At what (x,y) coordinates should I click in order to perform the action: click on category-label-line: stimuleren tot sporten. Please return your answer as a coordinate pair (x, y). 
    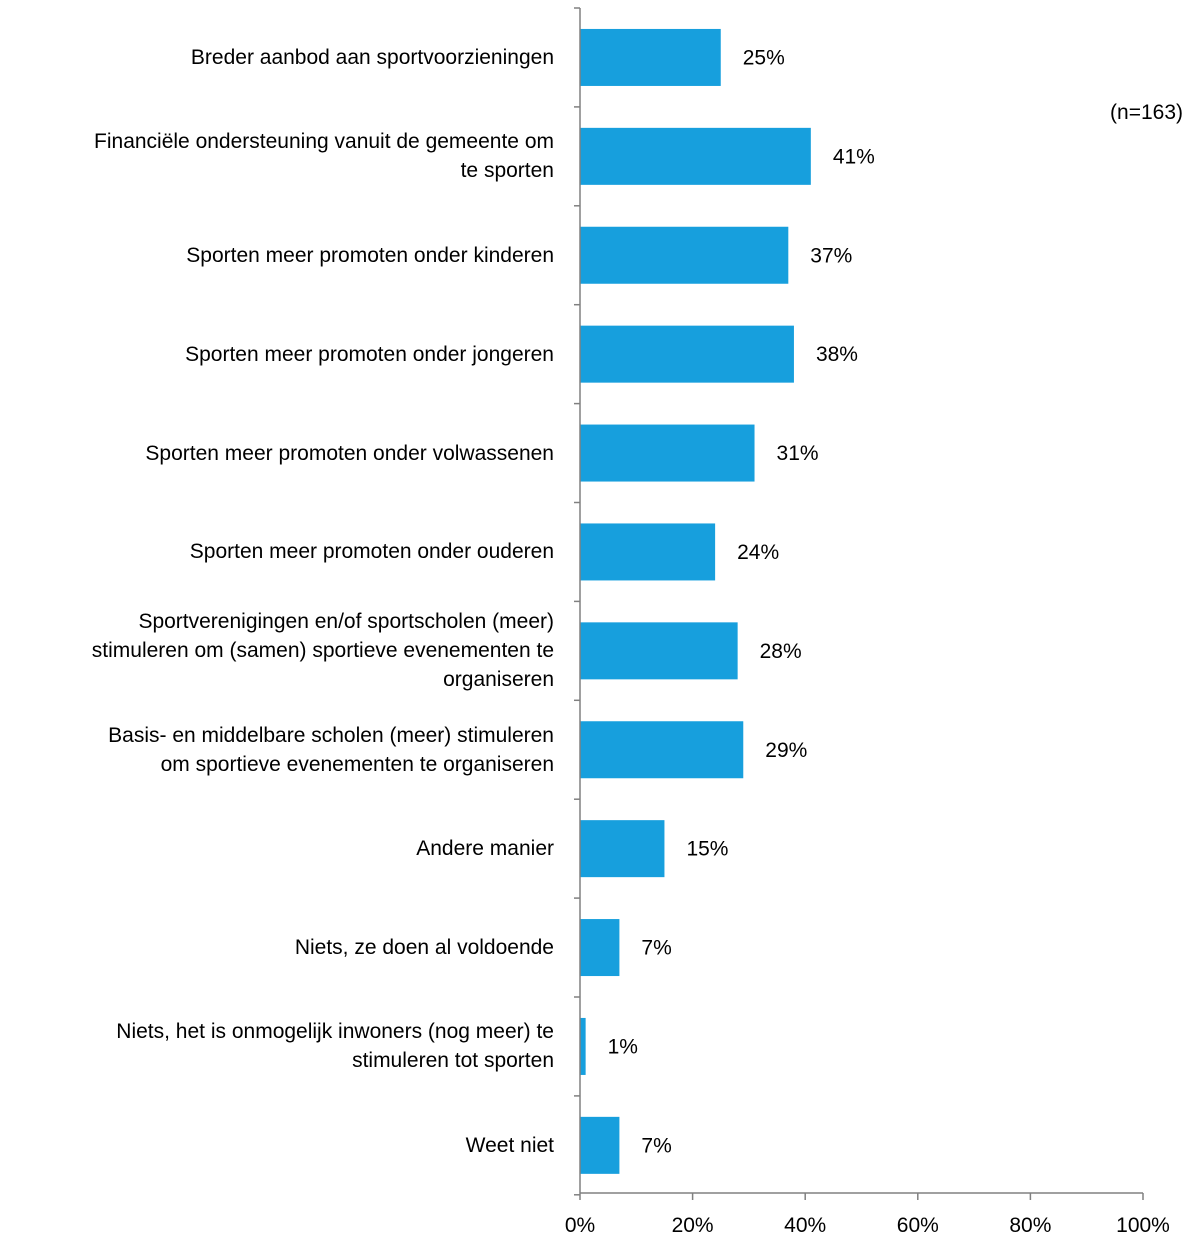
    Looking at the image, I should click on (453, 1061).